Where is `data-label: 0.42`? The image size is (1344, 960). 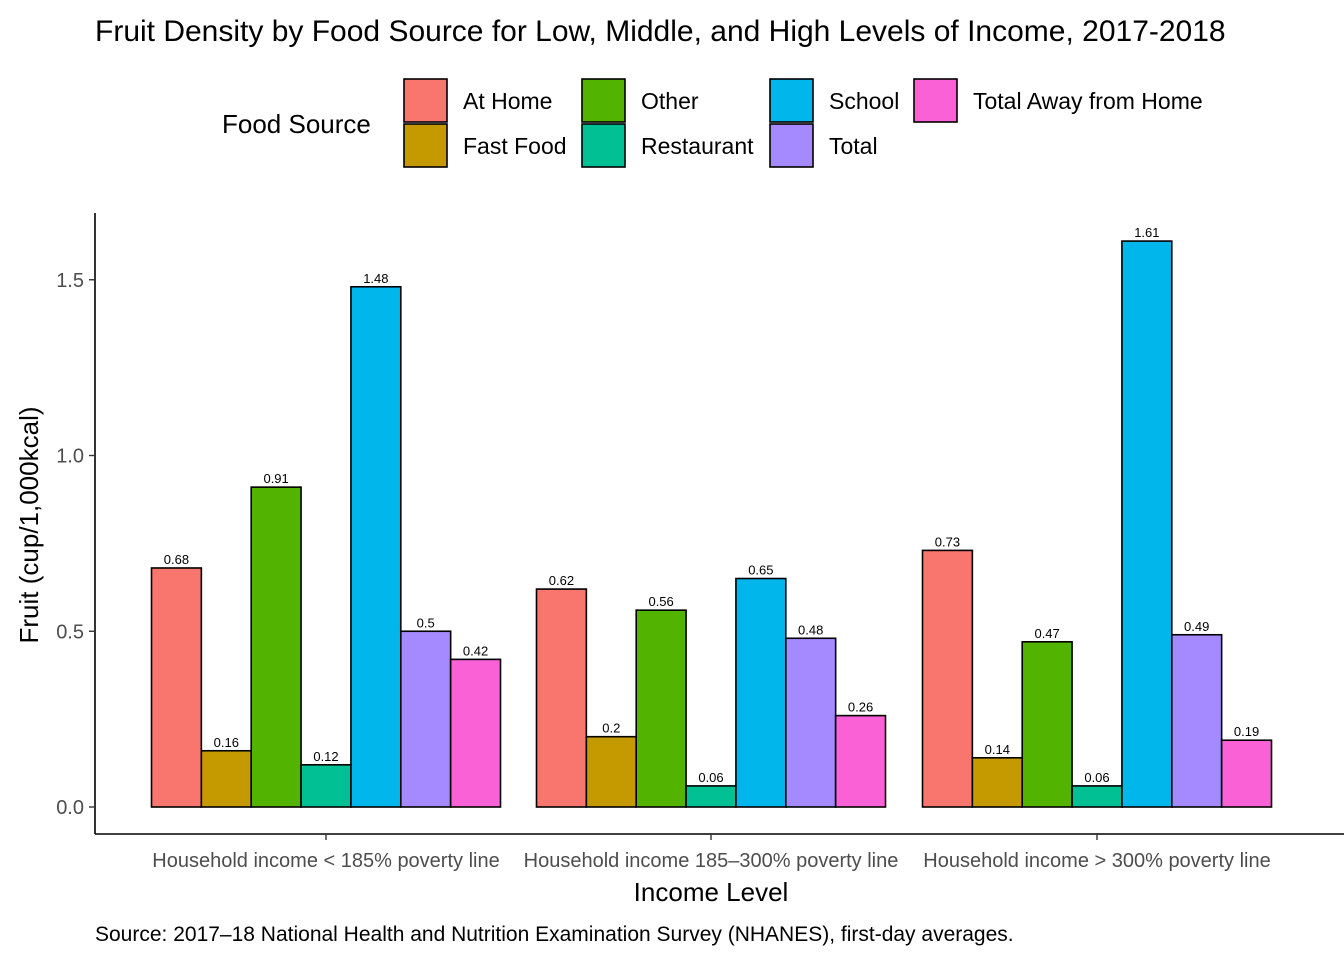
data-label: 0.42 is located at coordinates (475, 650).